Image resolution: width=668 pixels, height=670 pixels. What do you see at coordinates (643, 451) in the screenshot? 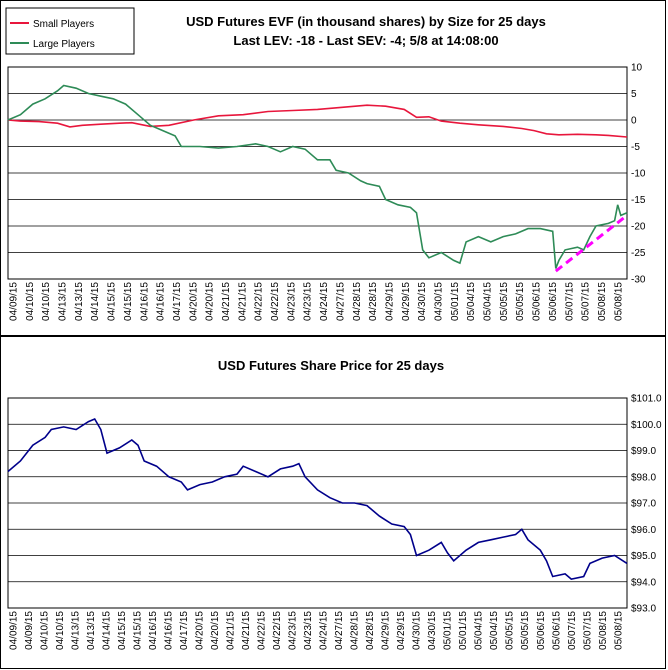
I see `y-tick-label: $99.0` at bounding box center [643, 451].